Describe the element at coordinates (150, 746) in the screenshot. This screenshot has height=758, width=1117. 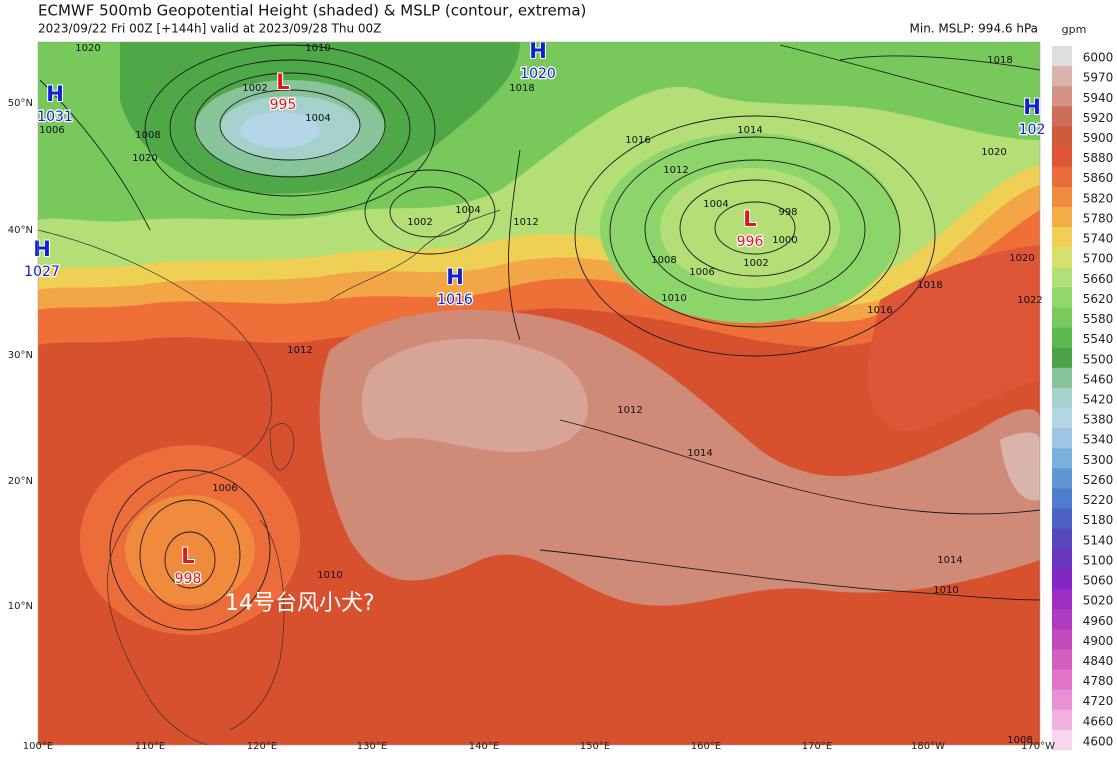
I see `lon-label: 110°E` at that location.